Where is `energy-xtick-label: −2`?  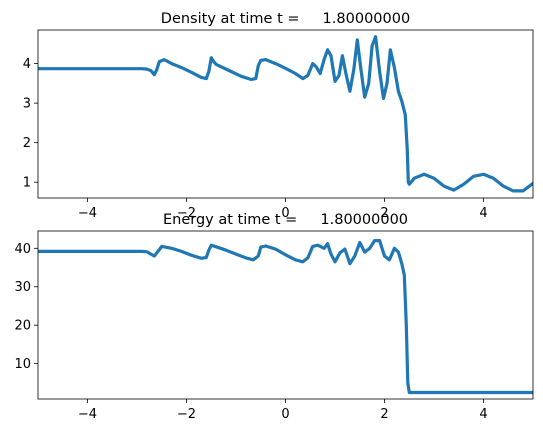
energy-xtick-label: −2 is located at coordinates (186, 414).